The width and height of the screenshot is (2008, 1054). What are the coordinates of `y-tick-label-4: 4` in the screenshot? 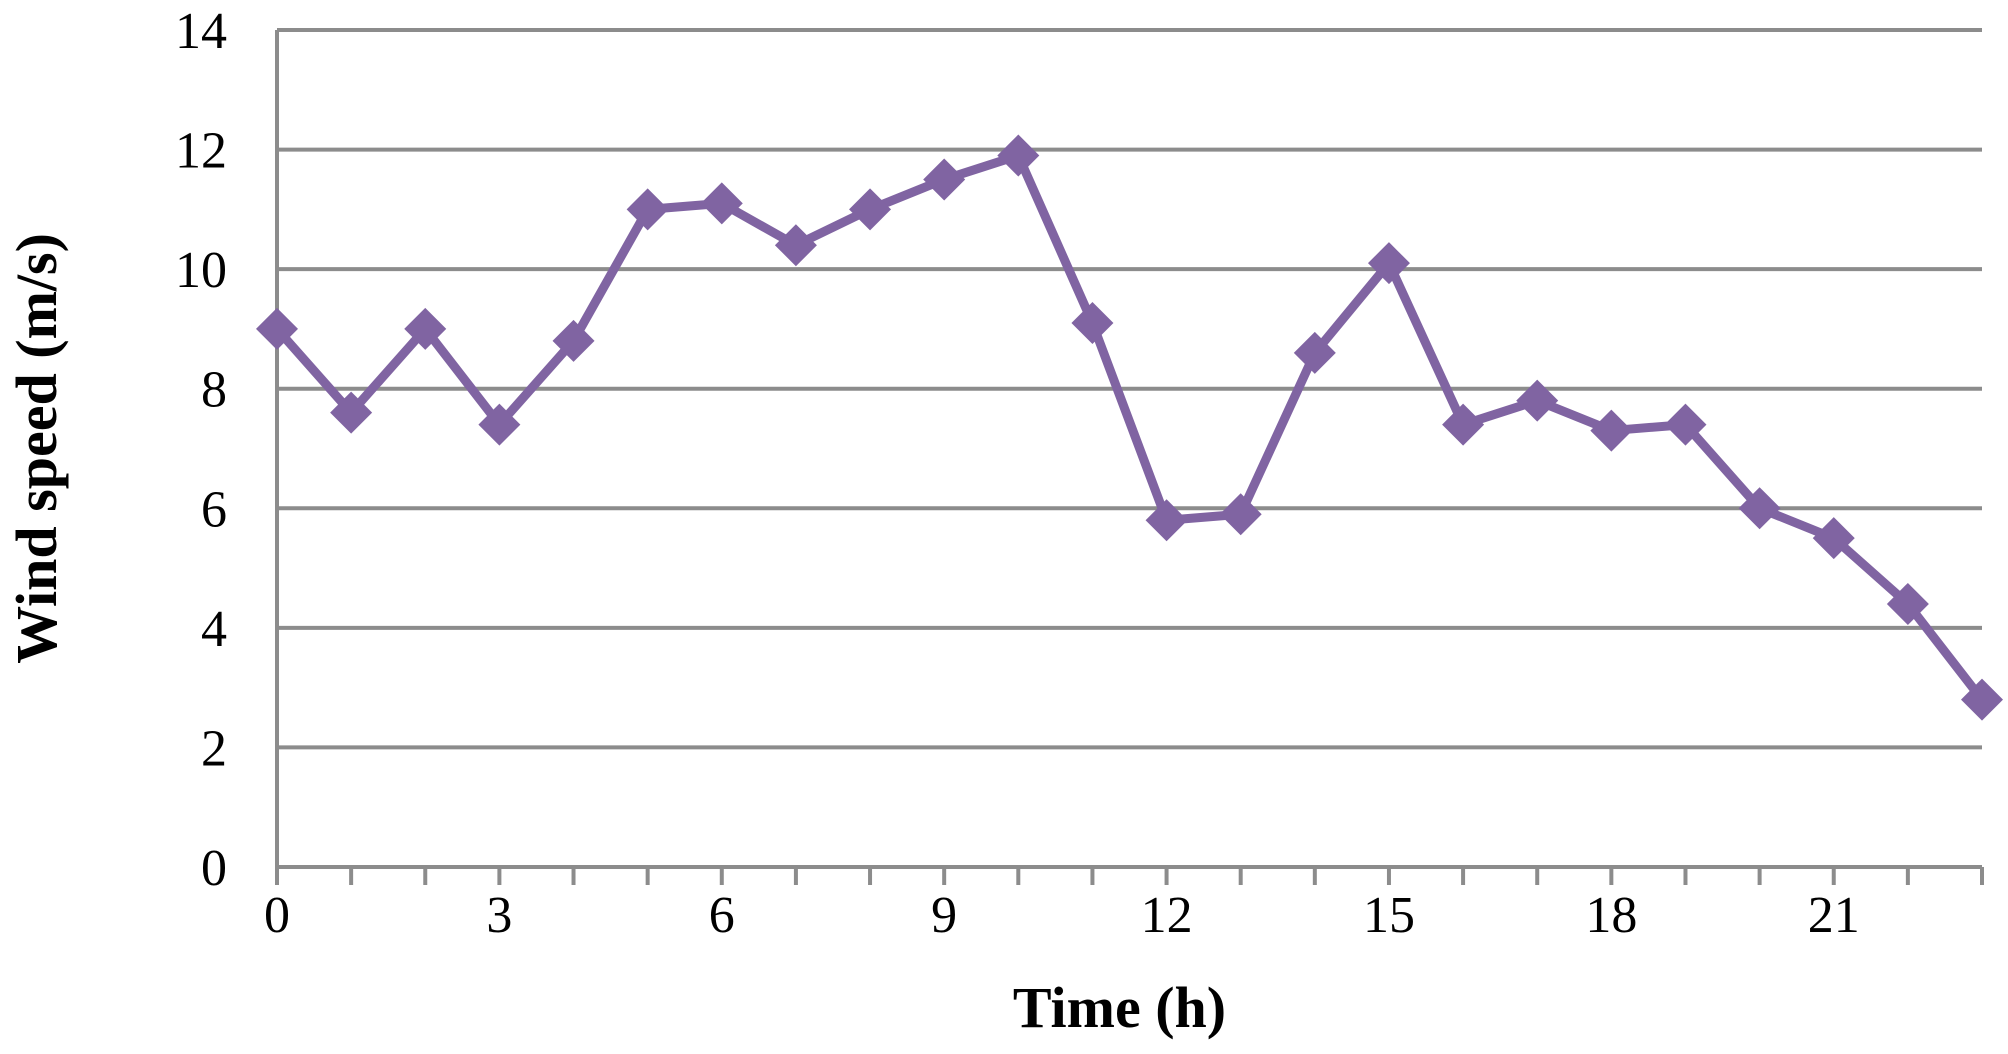 It's located at (214, 629).